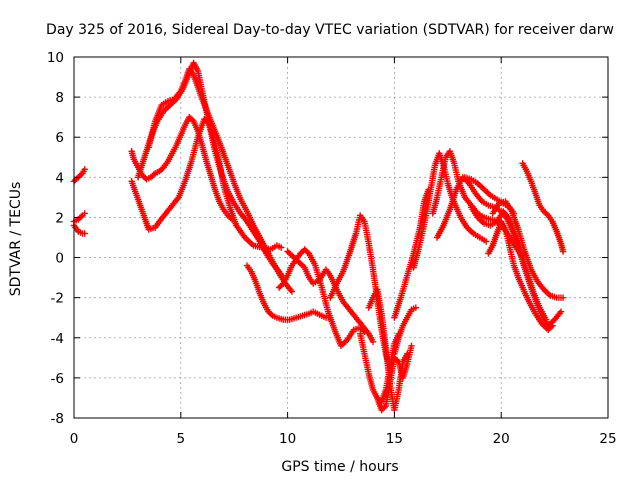 The height and width of the screenshot is (480, 640). I want to click on x-tick-label: 10, so click(287, 439).